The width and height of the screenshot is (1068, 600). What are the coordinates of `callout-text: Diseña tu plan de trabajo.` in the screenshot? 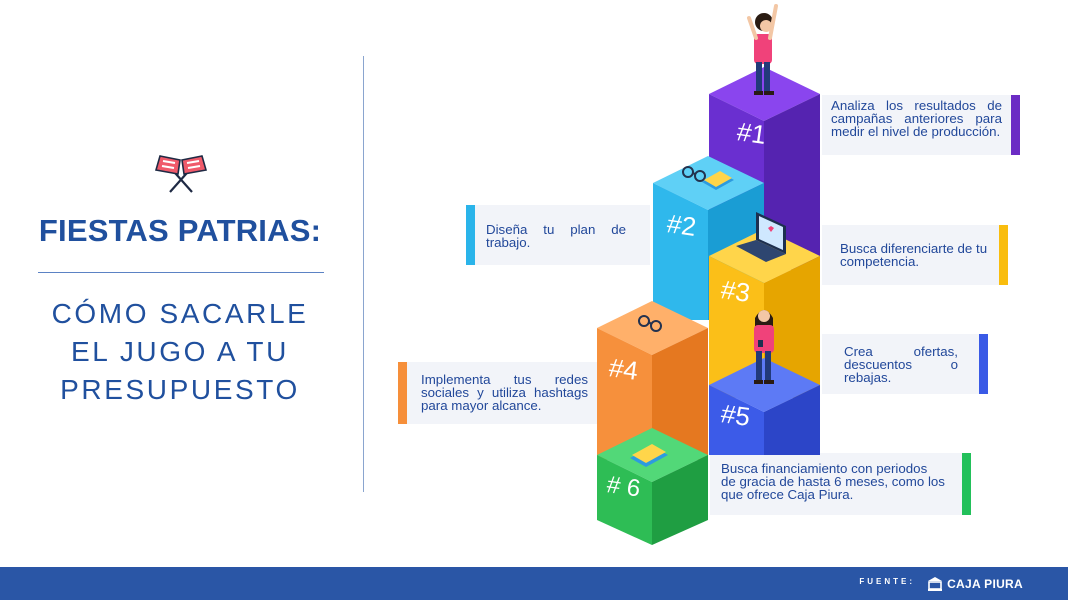 It's located at (556, 236).